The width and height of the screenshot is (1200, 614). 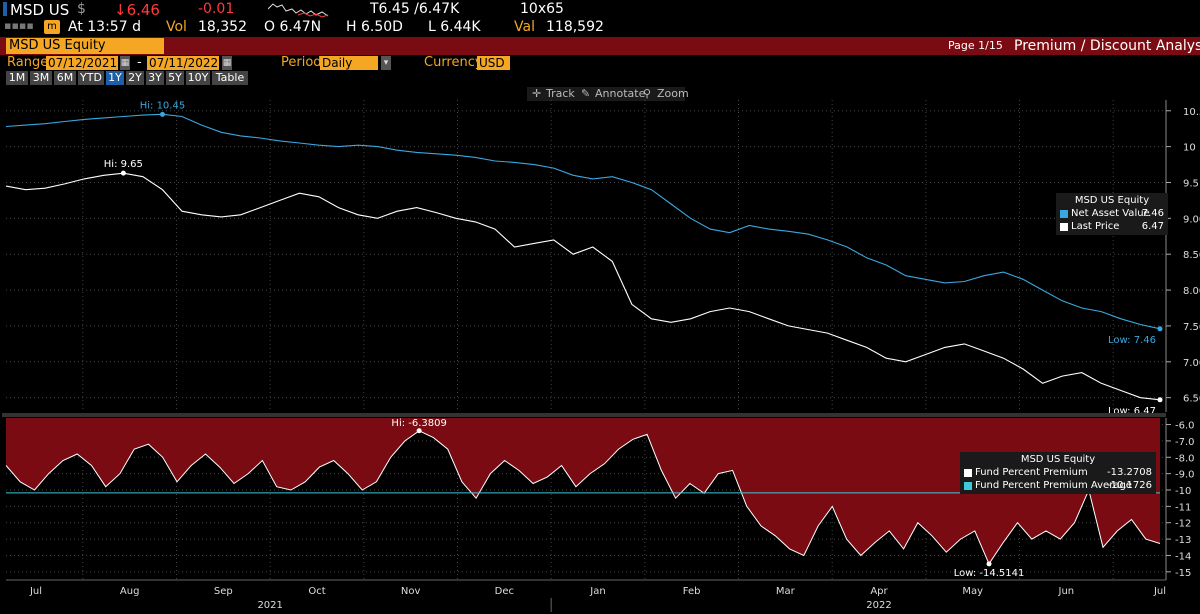 What do you see at coordinates (65, 78) in the screenshot?
I see `range-6m-button: 6M` at bounding box center [65, 78].